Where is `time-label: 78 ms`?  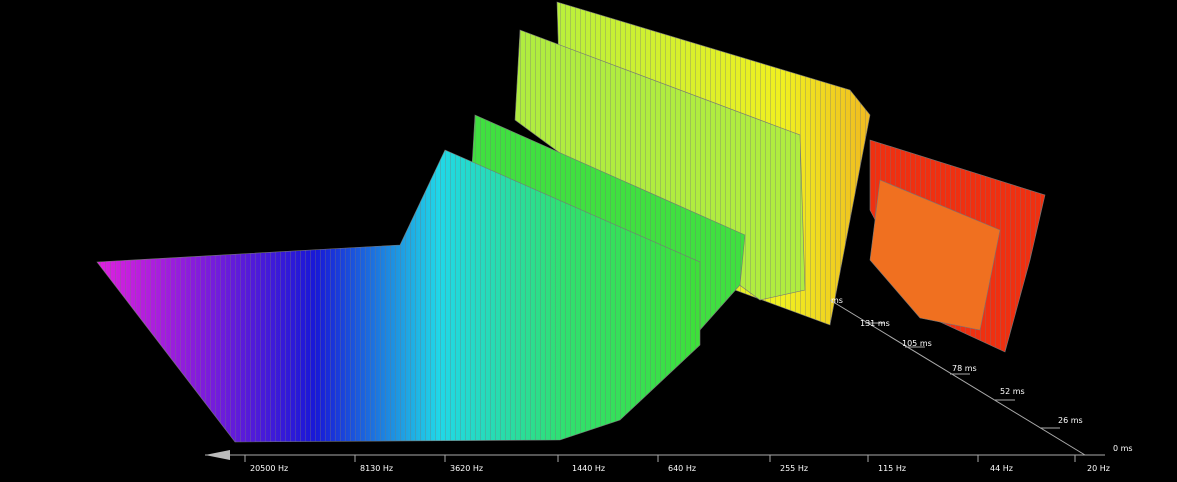
time-label: 78 ms is located at coordinates (964, 368).